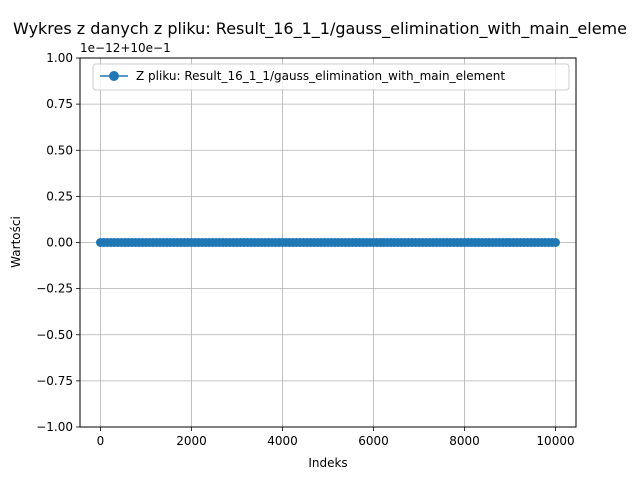 This screenshot has height=480, width=640. I want to click on x-tick-label: 2000, so click(191, 441).